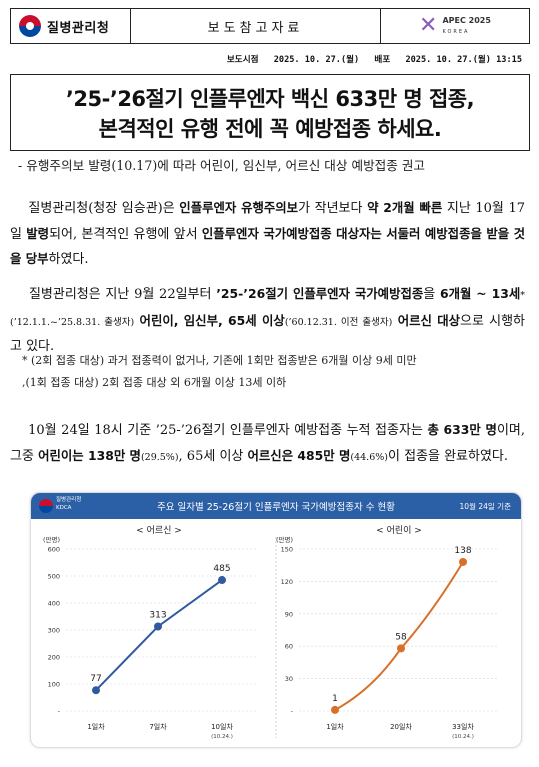 The height and width of the screenshot is (767, 539). I want to click on y-tick-label: 90, so click(289, 614).